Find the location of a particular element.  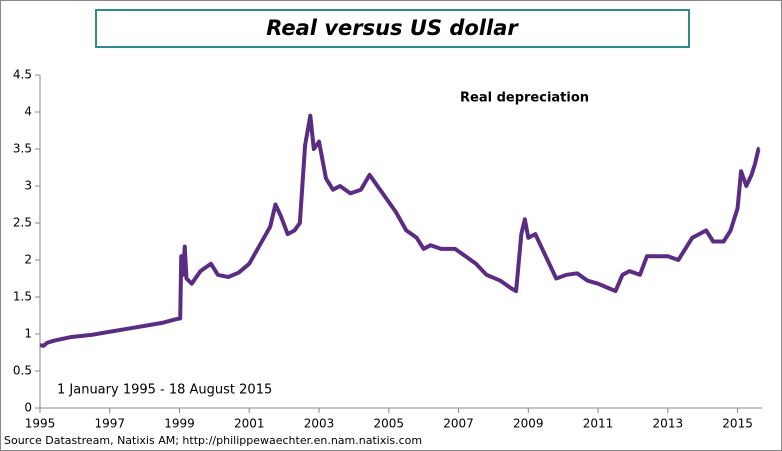

y-tick-label: 1 is located at coordinates (28, 334).